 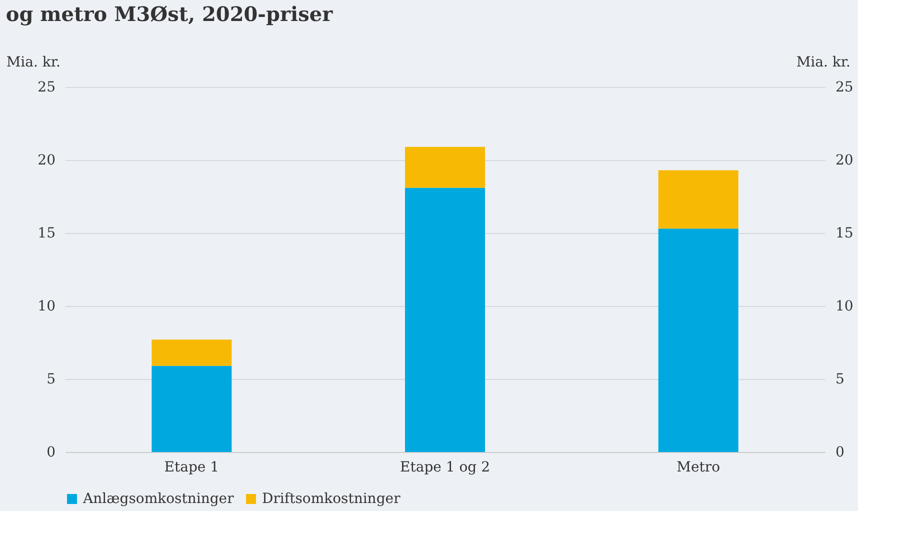 What do you see at coordinates (47, 306) in the screenshot?
I see `y-tick-label: 10` at bounding box center [47, 306].